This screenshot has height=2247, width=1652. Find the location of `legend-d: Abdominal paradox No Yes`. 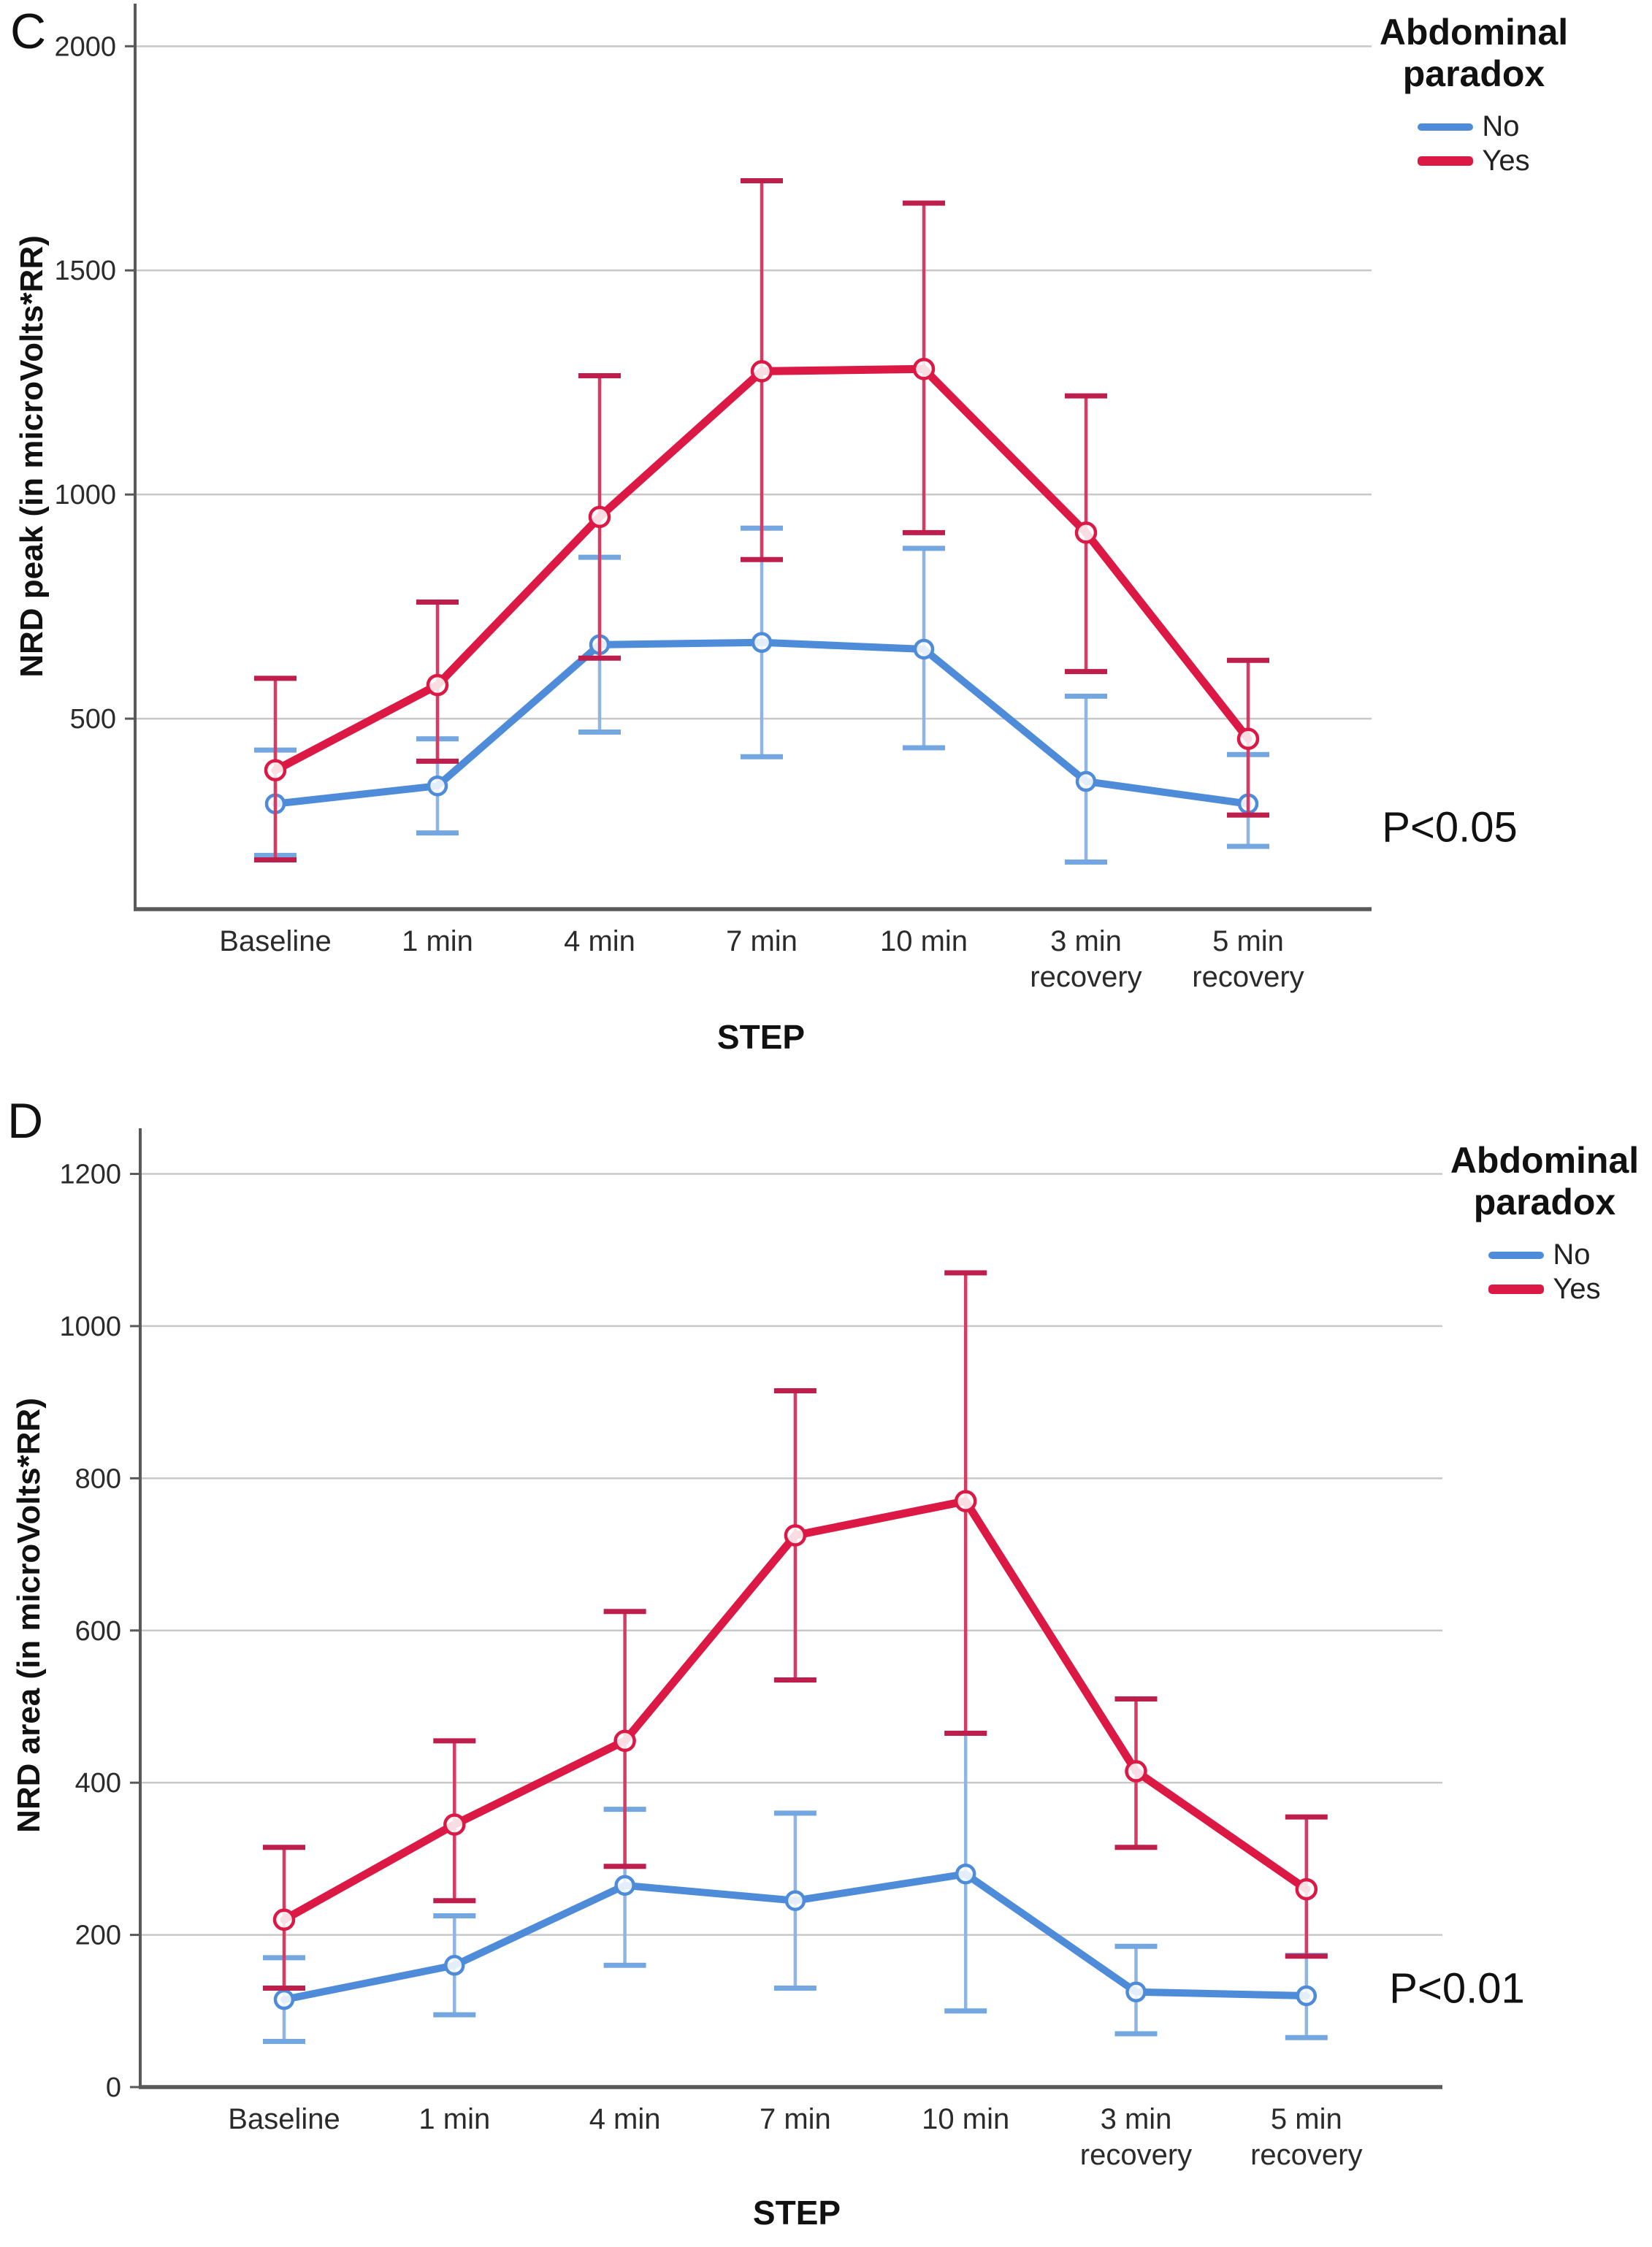

legend-d: Abdominal paradox No Yes is located at coordinates (1545, 1223).